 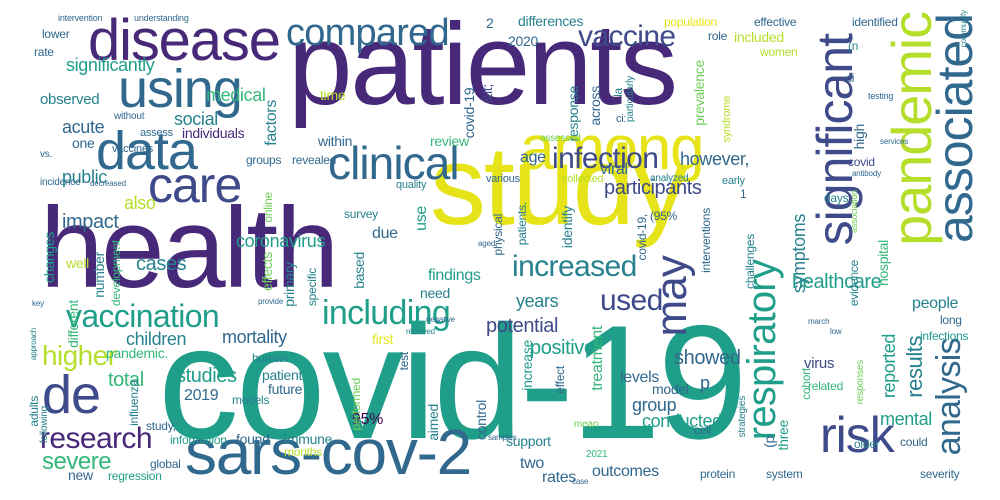 I want to click on word-years: years, so click(x=537, y=301).